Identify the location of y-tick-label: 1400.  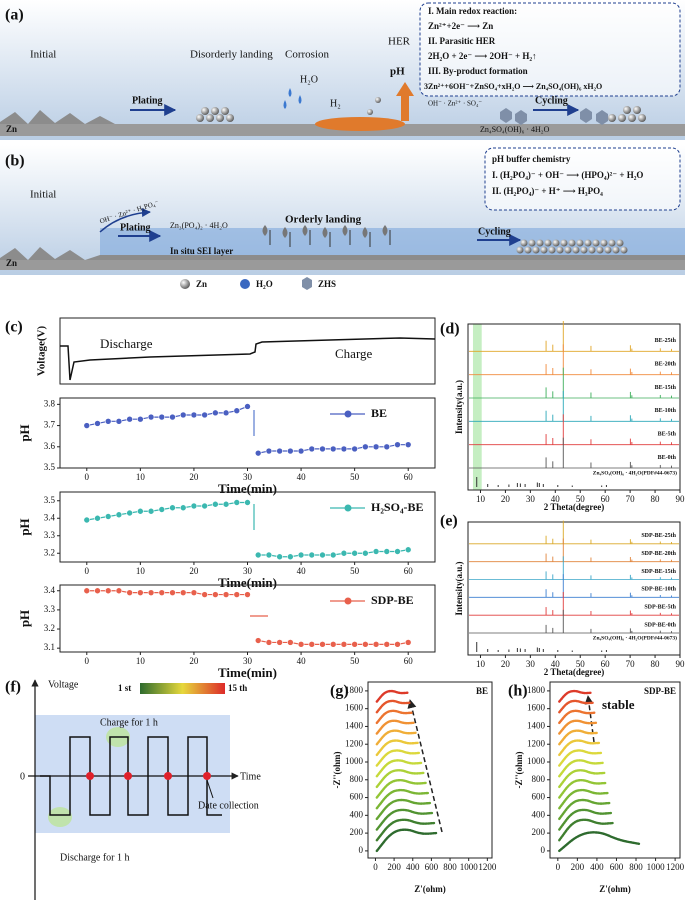
(354, 726).